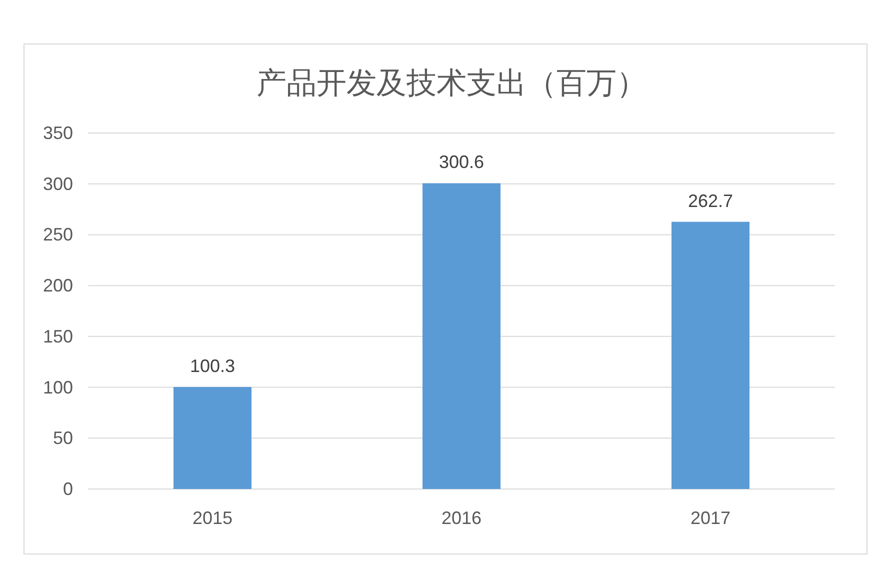 This screenshot has width=891, height=584. I want to click on x-tick-label: 2017, so click(710, 518).